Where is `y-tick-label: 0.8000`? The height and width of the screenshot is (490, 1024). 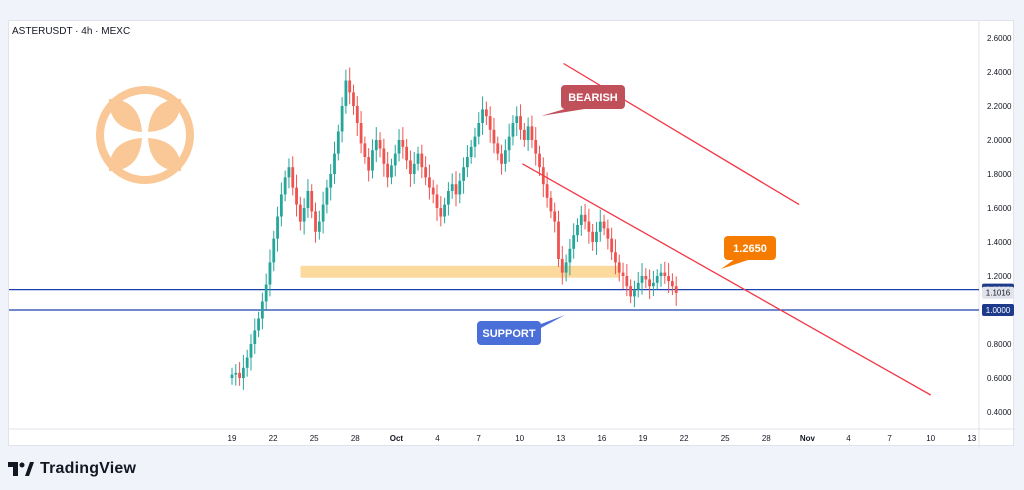 y-tick-label: 0.8000 is located at coordinates (999, 344).